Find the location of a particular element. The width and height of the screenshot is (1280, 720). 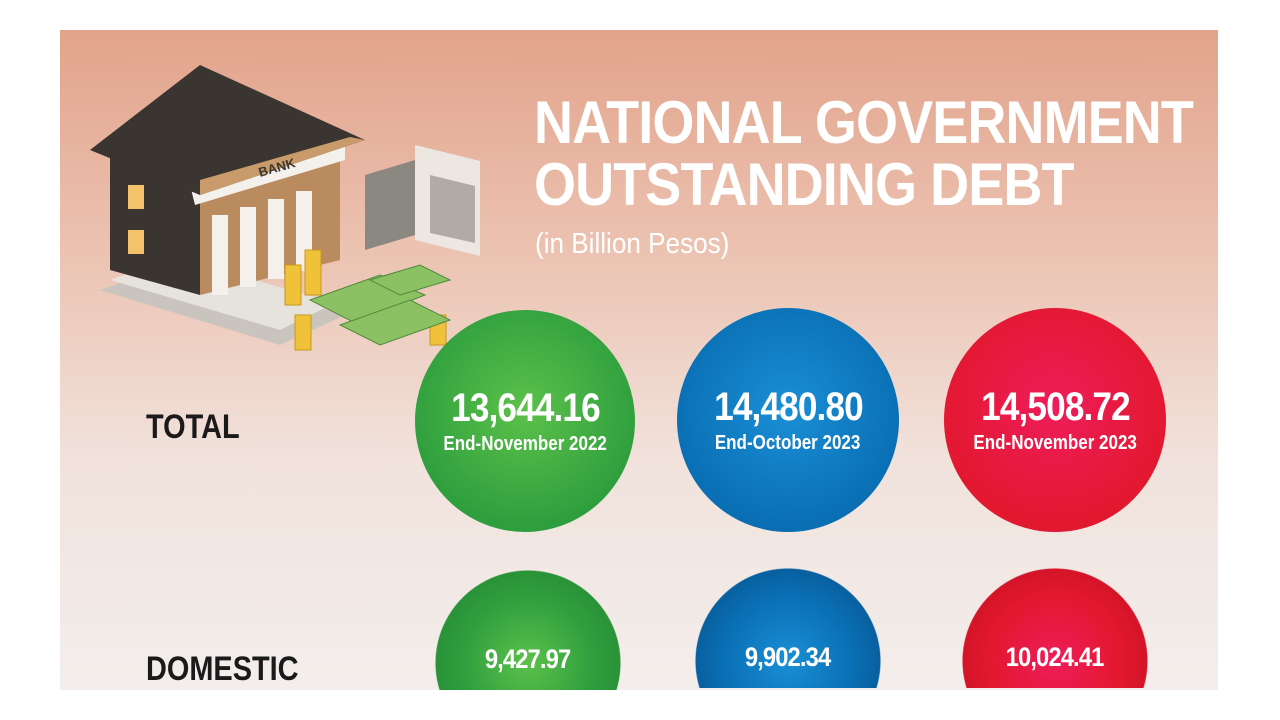

data-label: 14,508.72 is located at coordinates (1055, 407).